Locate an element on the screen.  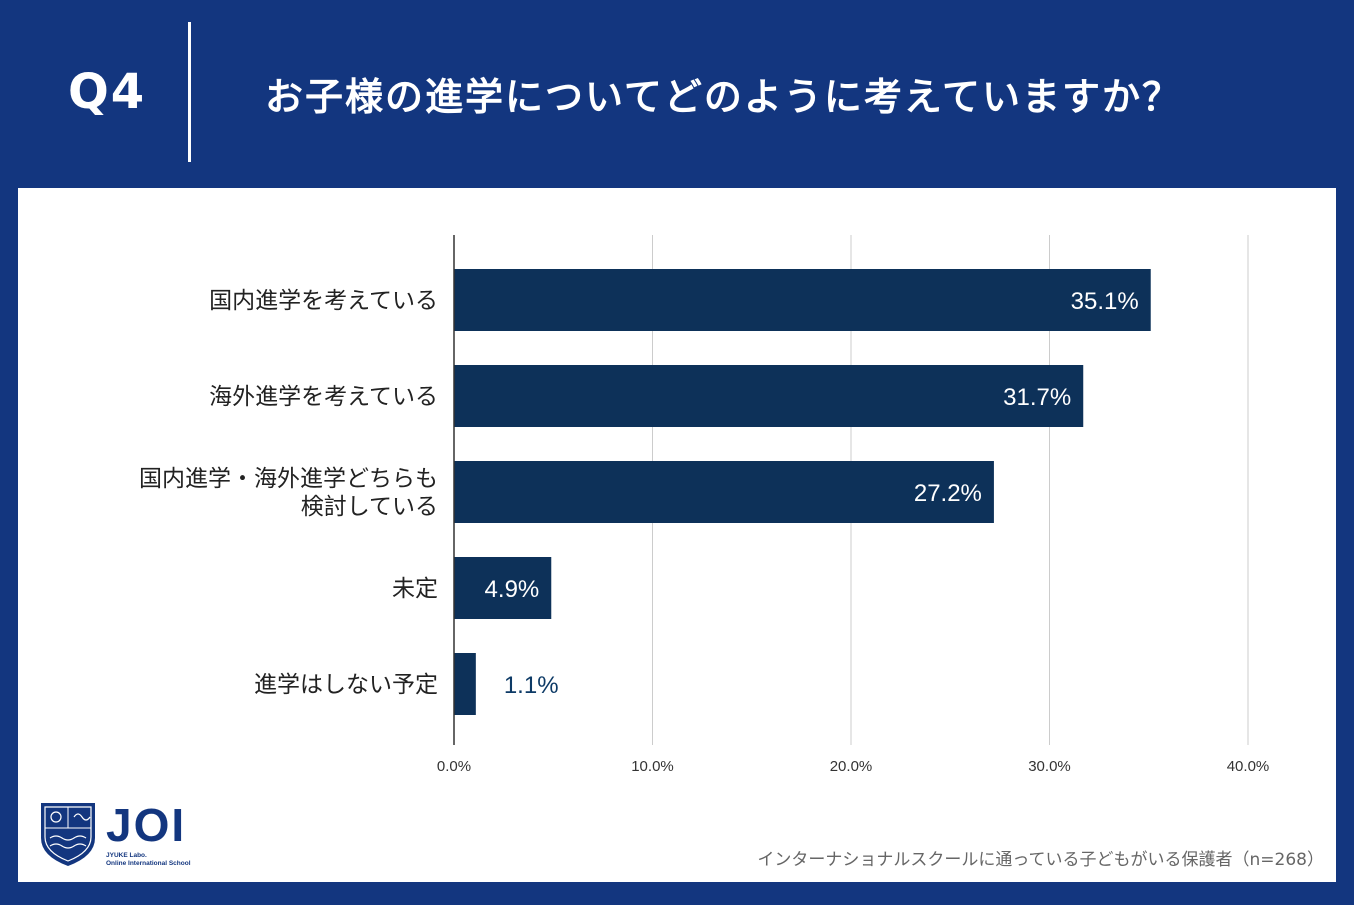
data-label: 35.1% is located at coordinates (1105, 301).